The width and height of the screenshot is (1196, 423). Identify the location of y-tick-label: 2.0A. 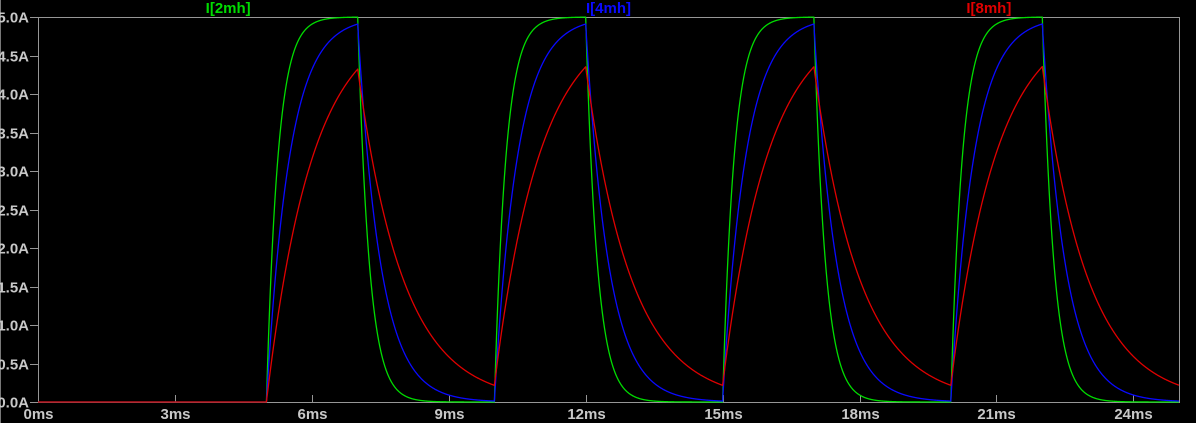
(14, 249).